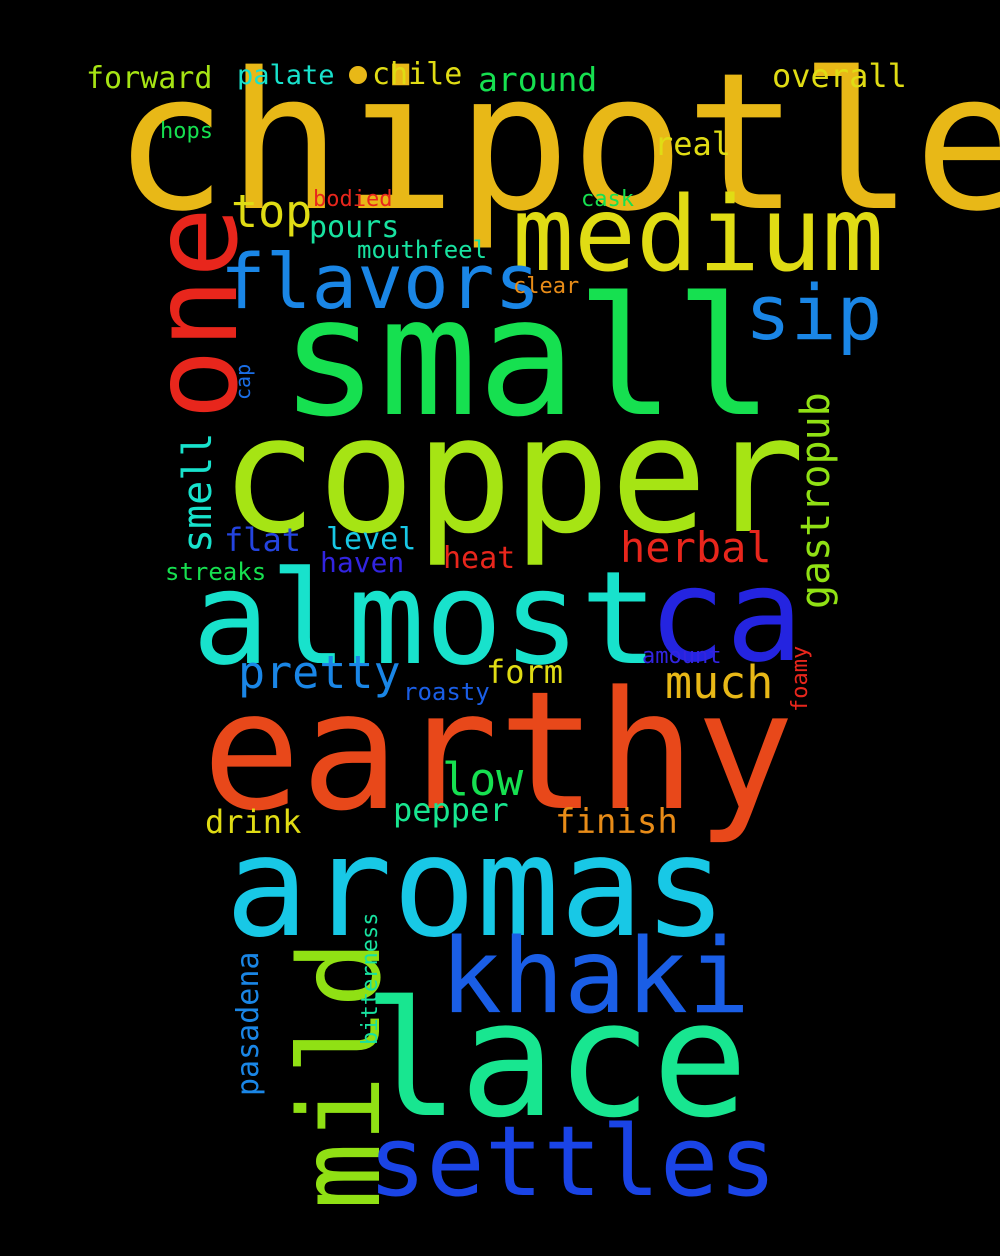 This screenshot has height=1256, width=1000. What do you see at coordinates (513, 476) in the screenshot?
I see `word-copper: copper` at bounding box center [513, 476].